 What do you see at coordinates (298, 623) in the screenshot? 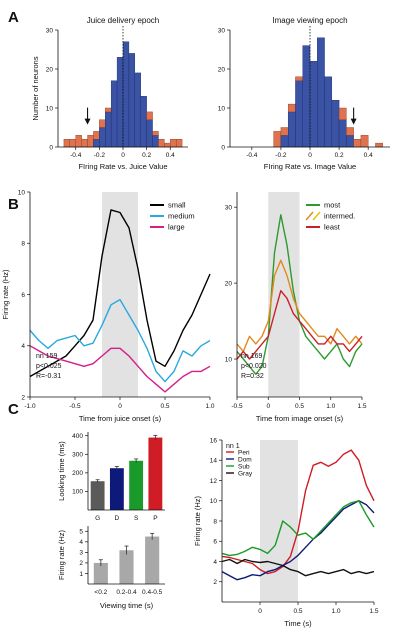
I see `c-right-x-label: Time (s)` at bounding box center [298, 623].